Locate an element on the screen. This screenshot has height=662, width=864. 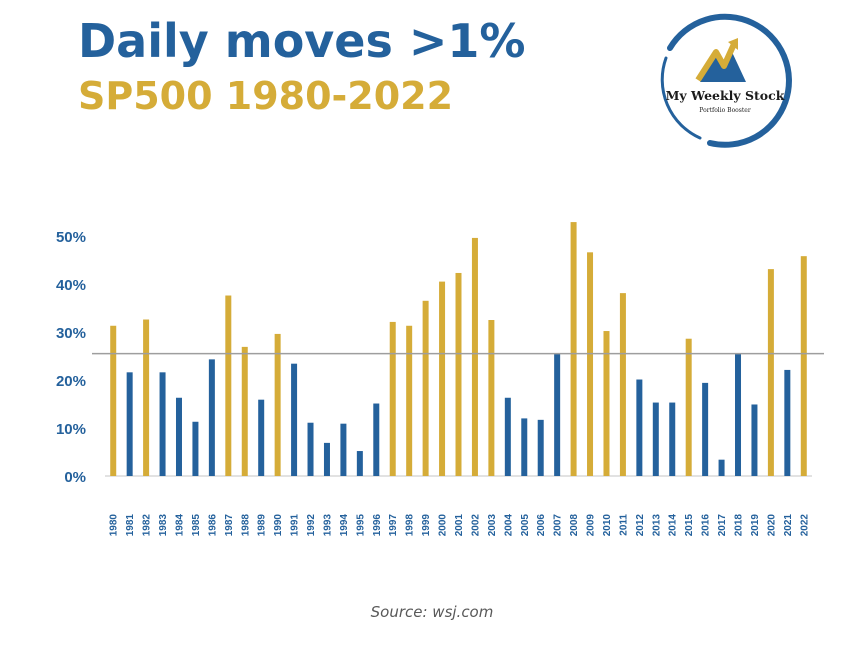
chart-title: Daily moves >1% is located at coordinates (302, 41).